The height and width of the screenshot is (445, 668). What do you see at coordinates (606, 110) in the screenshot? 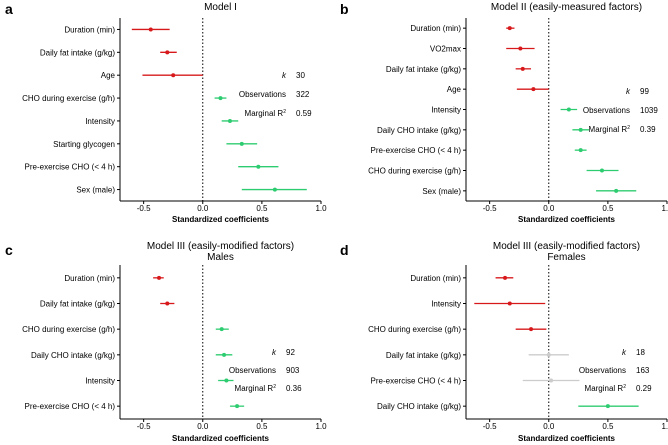
I see `panel-b-stat-label: Observations` at bounding box center [606, 110].